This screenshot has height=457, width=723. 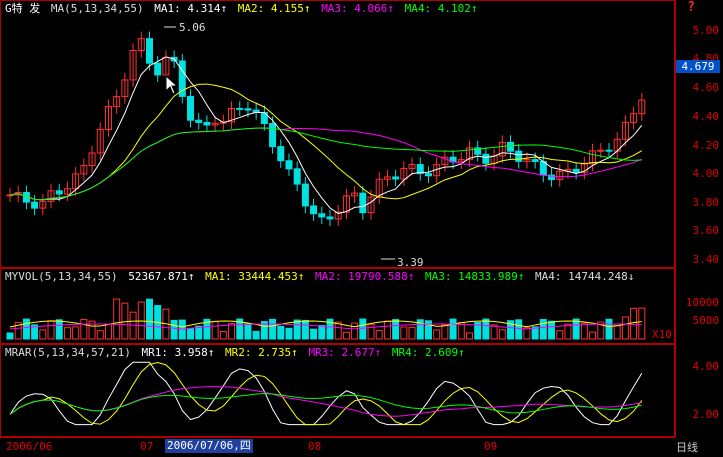 What do you see at coordinates (687, 447) in the screenshot?
I see `period-button: 日线` at bounding box center [687, 447].